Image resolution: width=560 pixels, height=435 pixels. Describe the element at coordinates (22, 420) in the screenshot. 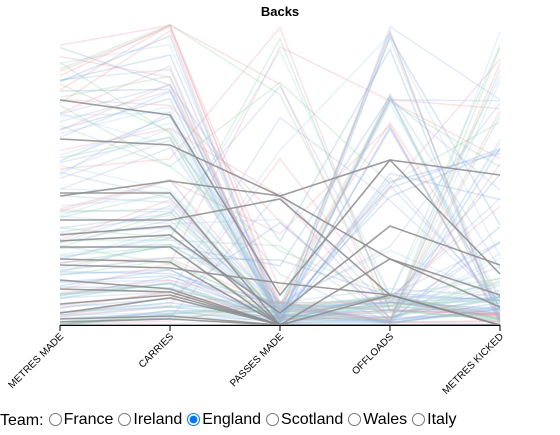

I see `team-label: Team:` at that location.